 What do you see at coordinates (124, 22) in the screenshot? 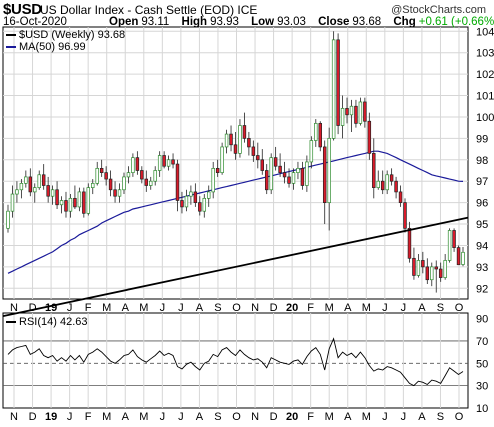
I see `open-label: Open` at bounding box center [124, 22].